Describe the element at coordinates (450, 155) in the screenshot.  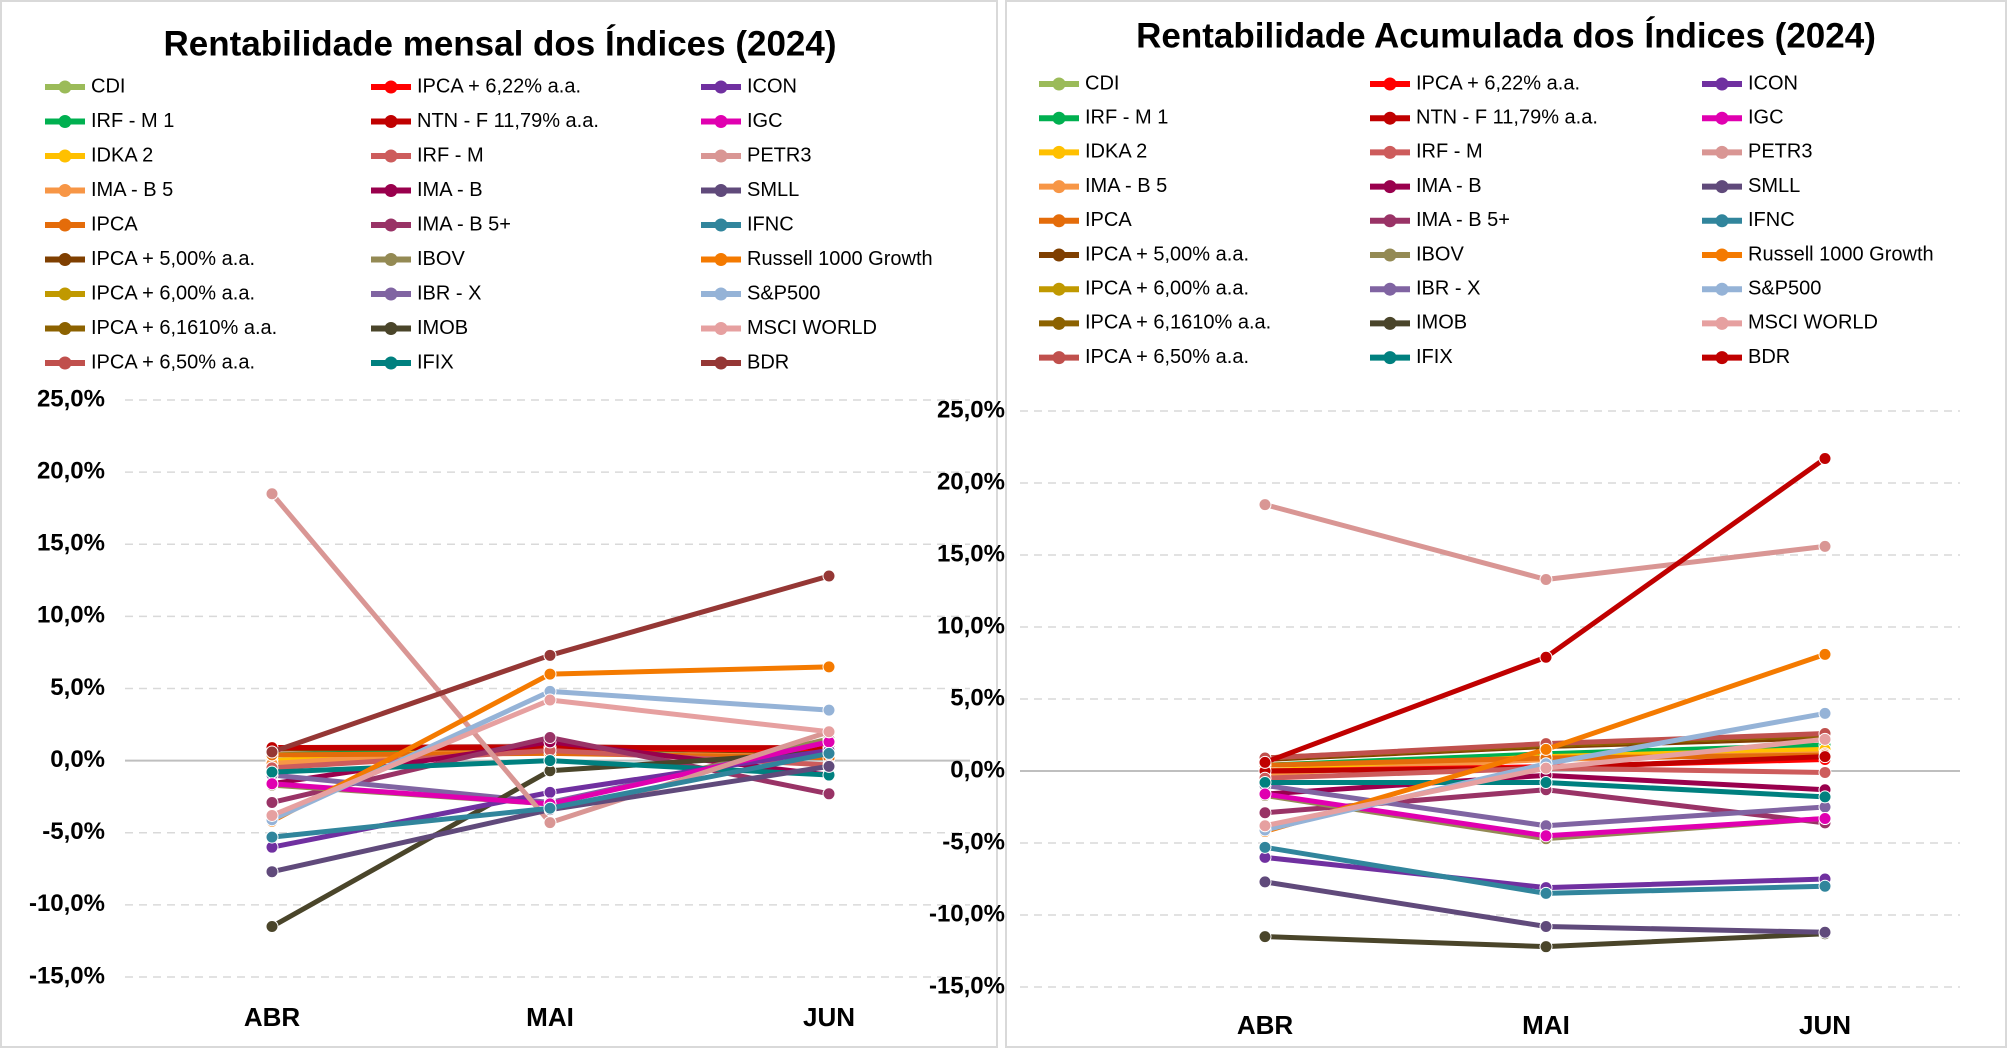
I see `legend-label: IRF - M` at that location.